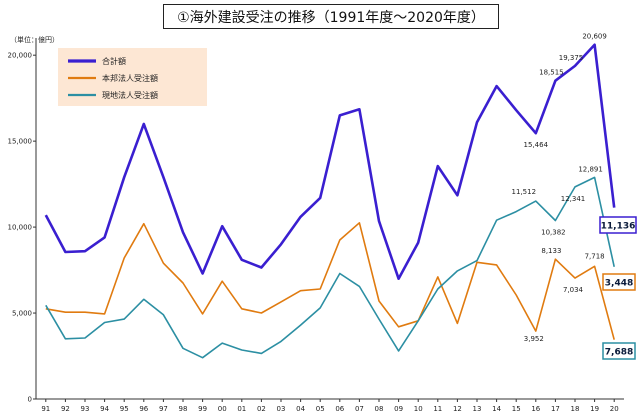 The width and height of the screenshot is (640, 420). Describe the element at coordinates (379, 409) in the screenshot. I see `x-tick-label: 08` at that location.